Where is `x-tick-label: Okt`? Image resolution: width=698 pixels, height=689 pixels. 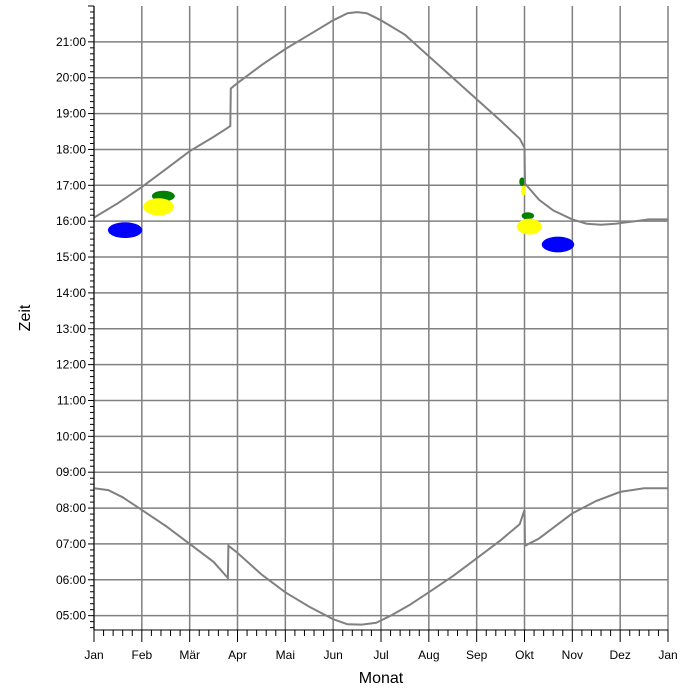 x-tick-label: Okt is located at coordinates (524, 655).